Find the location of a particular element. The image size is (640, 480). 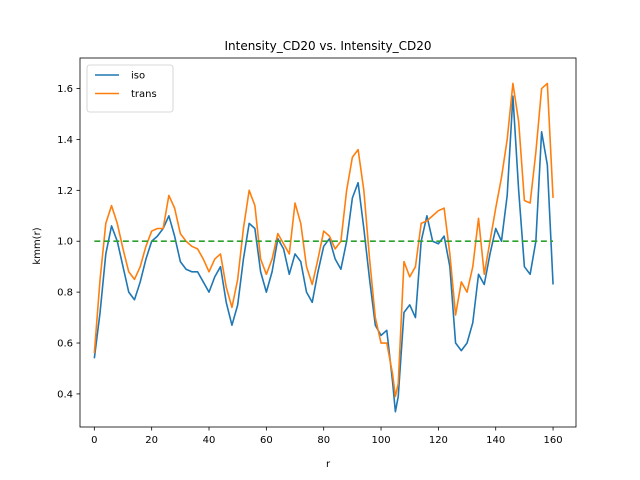

legend: iso trans is located at coordinates (130, 88).